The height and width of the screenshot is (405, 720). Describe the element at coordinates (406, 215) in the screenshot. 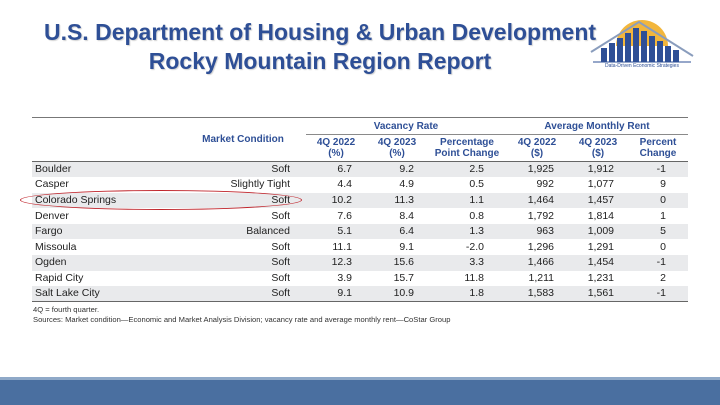

I see `cell-vac-2023: 8.4` at that location.